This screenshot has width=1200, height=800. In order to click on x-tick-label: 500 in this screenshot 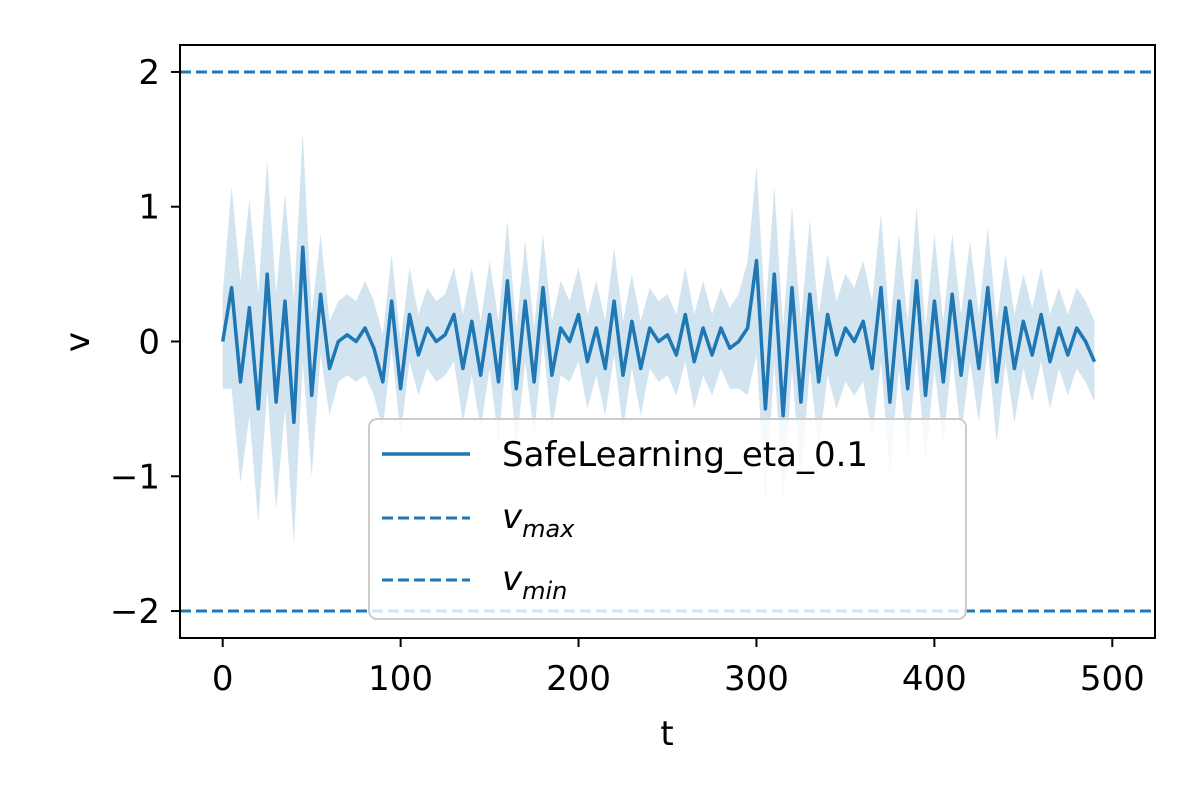, I will do `click(1112, 679)`.